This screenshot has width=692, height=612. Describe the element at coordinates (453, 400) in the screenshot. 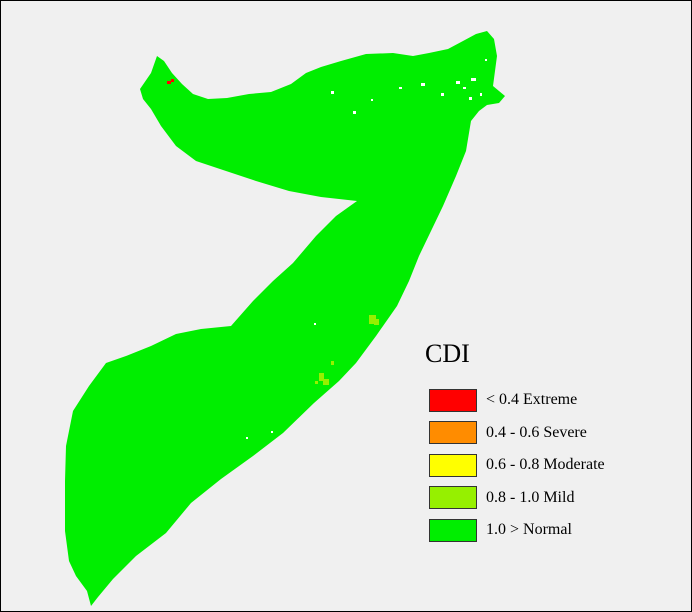

I see `legend-swatch-extreme` at that location.